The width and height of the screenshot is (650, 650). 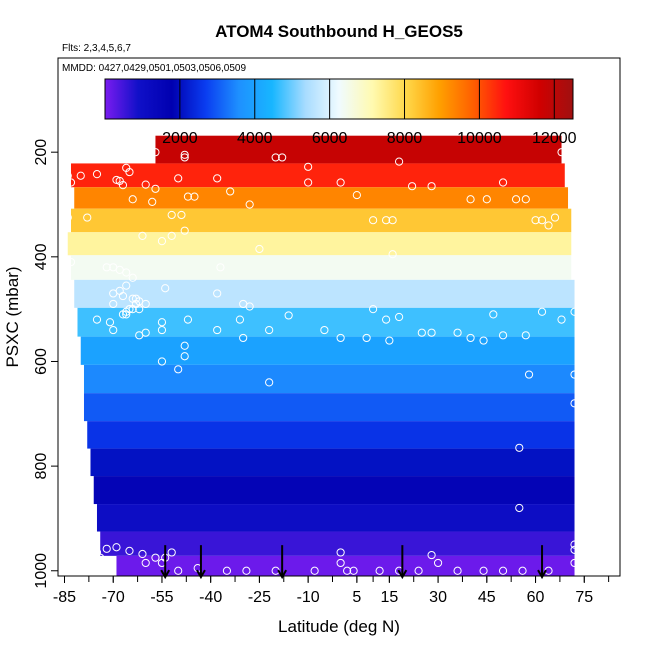 What do you see at coordinates (584, 597) in the screenshot?
I see `x-tick-label: 75` at bounding box center [584, 597].